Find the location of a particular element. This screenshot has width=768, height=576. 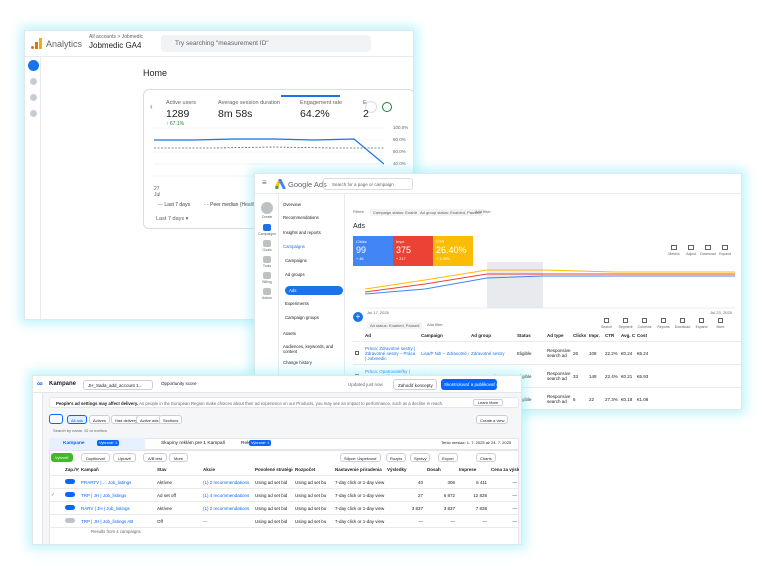

menu-item-selected: Ads is located at coordinates (314, 290).